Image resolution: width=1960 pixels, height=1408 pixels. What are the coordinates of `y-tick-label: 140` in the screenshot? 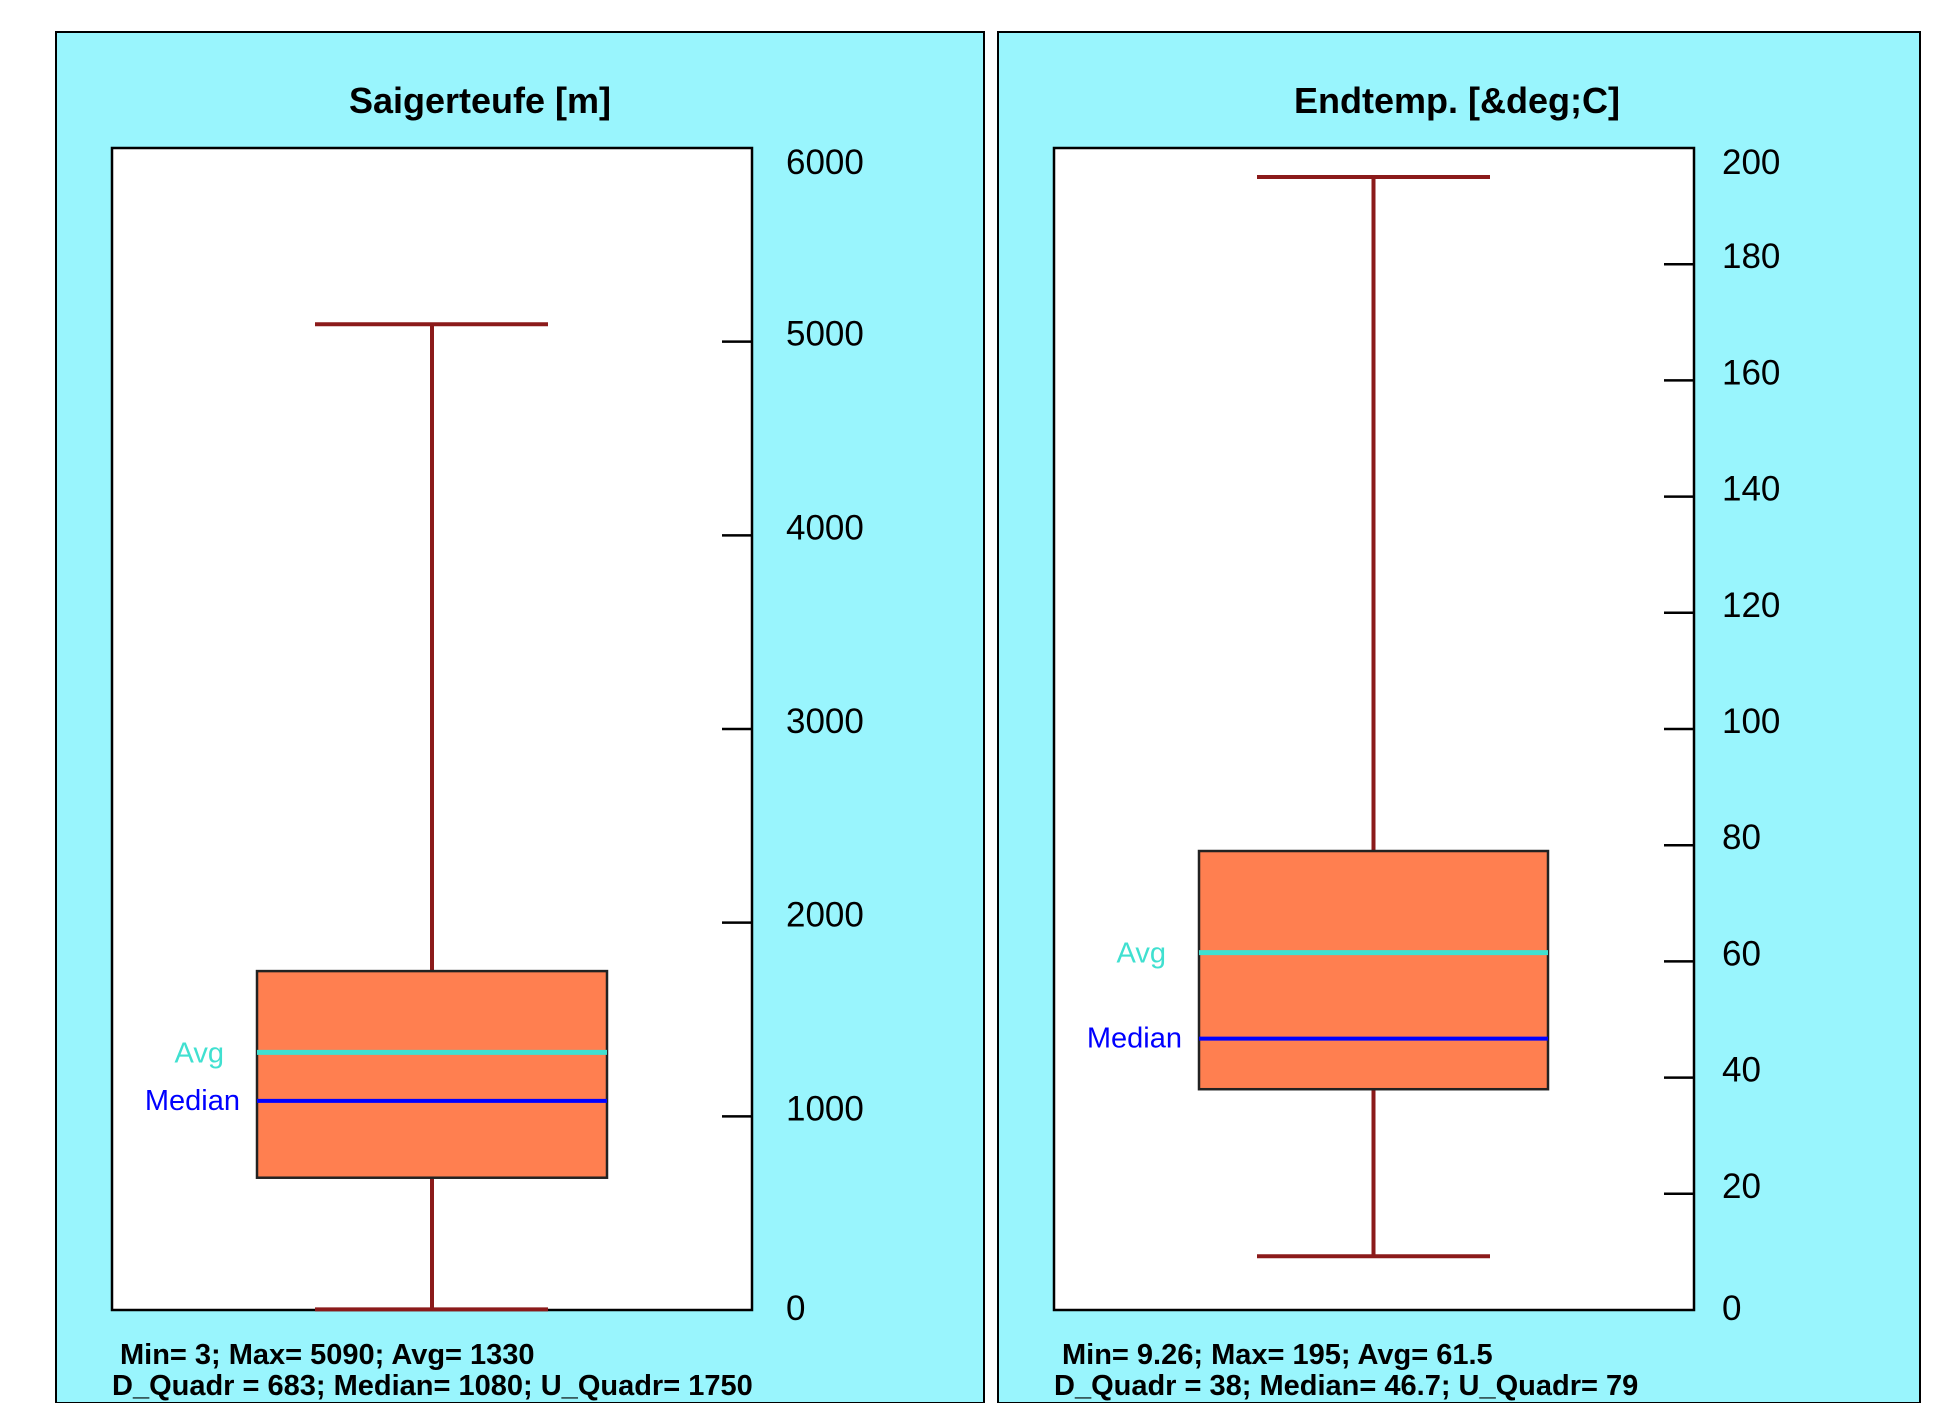 It's located at (1751, 489).